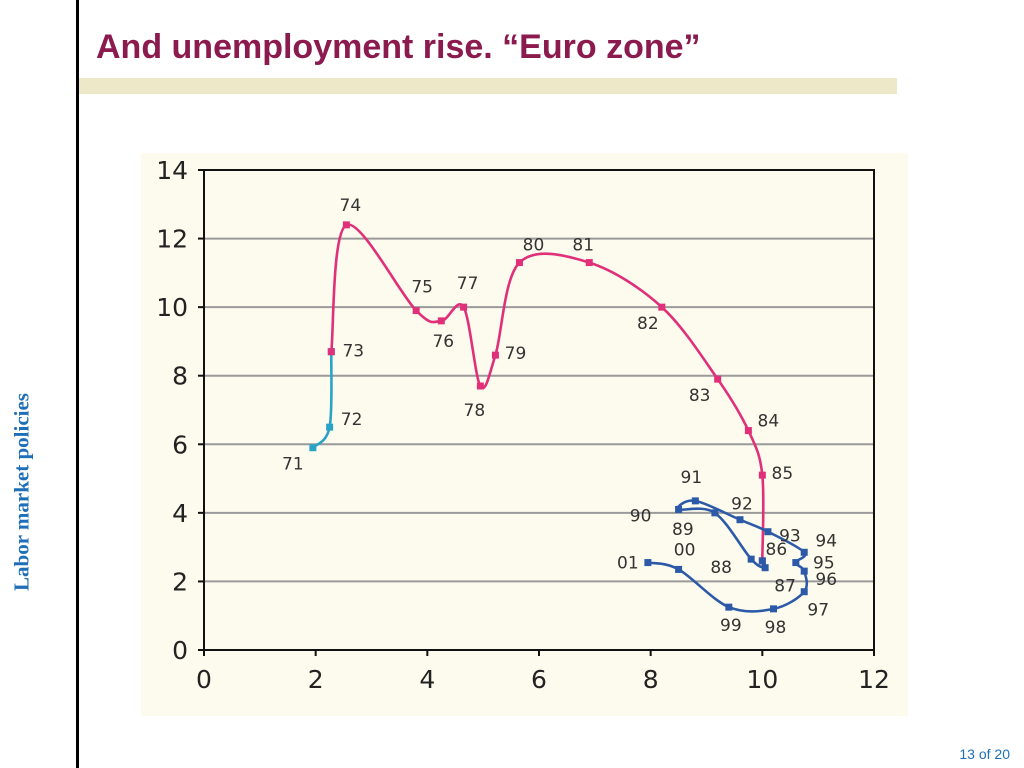  Describe the element at coordinates (293, 465) in the screenshot. I see `data-point-label: 71` at that location.